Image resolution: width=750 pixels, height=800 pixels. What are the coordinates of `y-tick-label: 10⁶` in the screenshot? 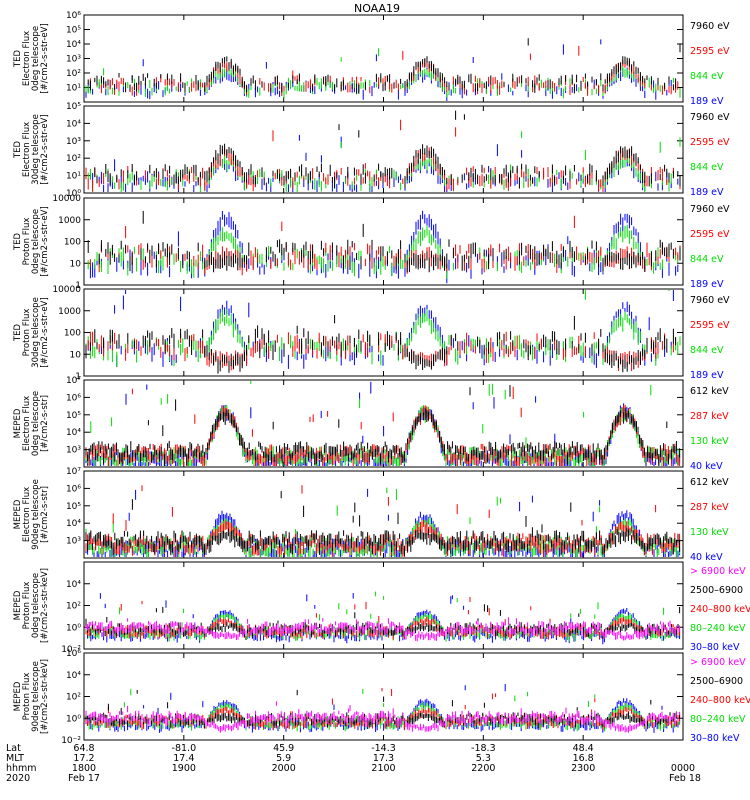 It's located at (73, 654).